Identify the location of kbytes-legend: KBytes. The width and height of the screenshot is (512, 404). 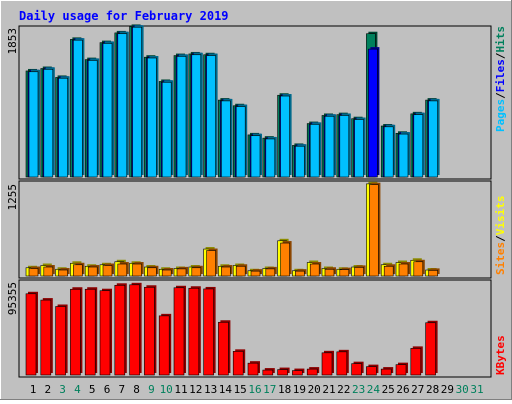
(500, 355).